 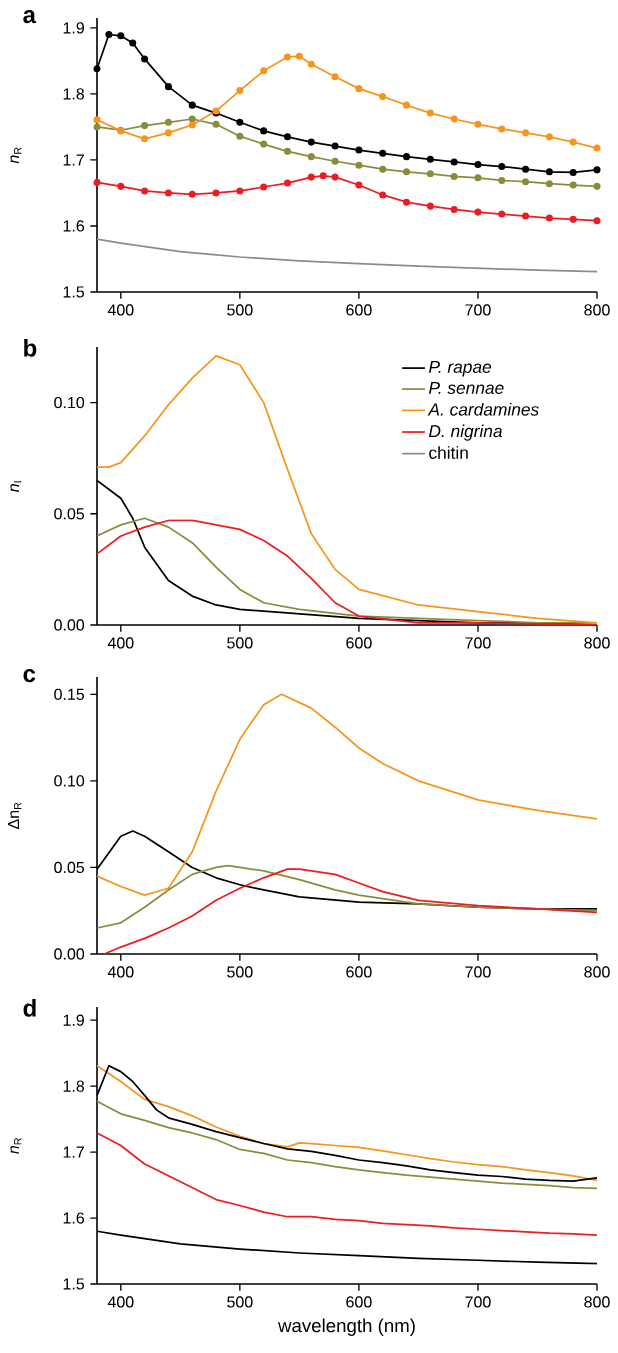 What do you see at coordinates (466, 388) in the screenshot?
I see `legend-label: P. sennae` at bounding box center [466, 388].